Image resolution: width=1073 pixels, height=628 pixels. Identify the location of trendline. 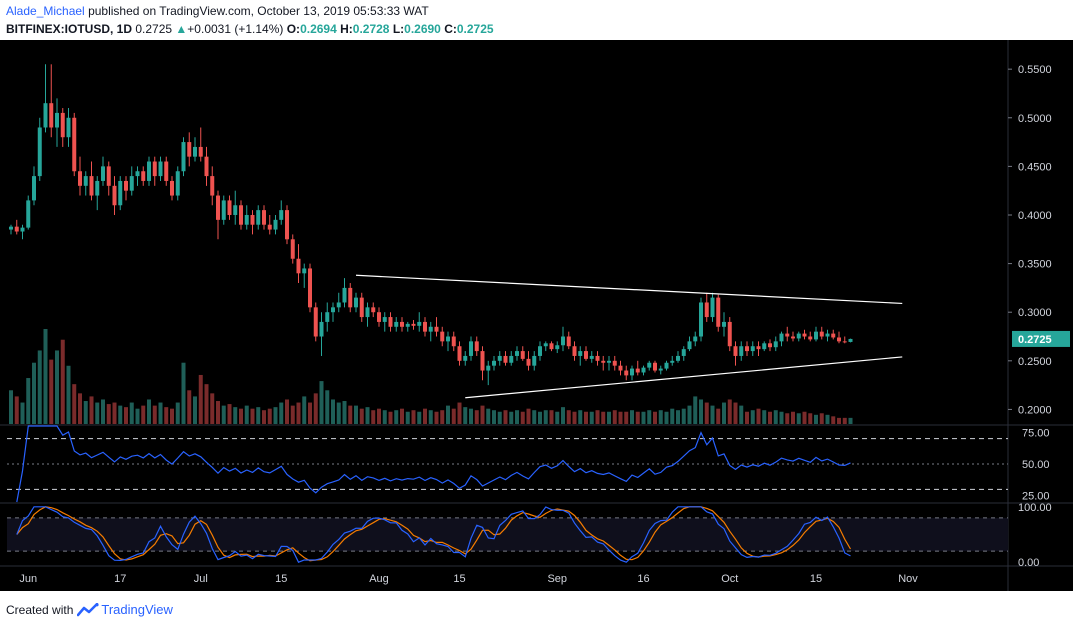
(684, 377).